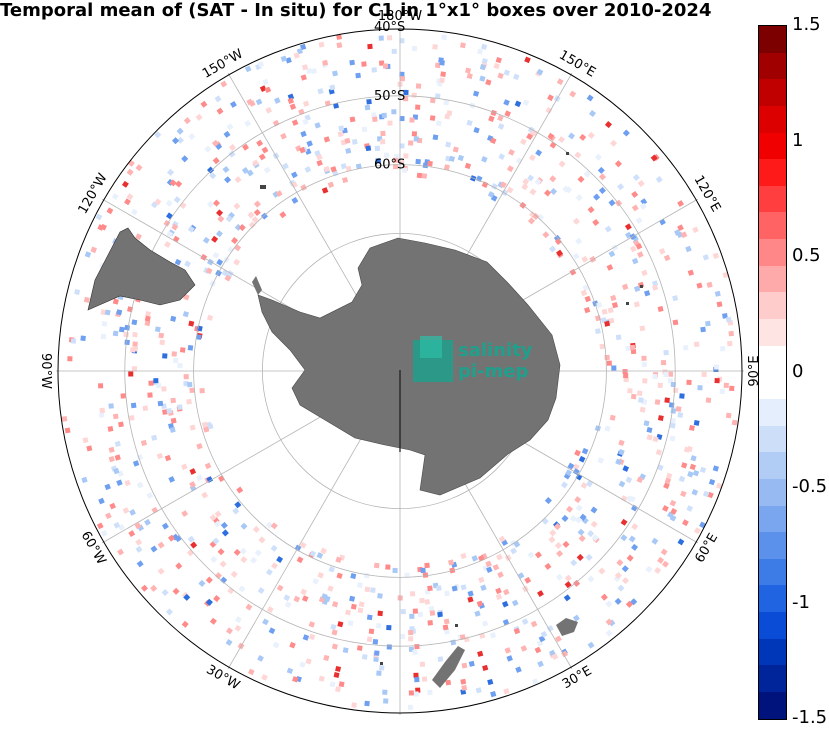  What do you see at coordinates (389, 27) in the screenshot?
I see `parallel-label: 40°S` at bounding box center [389, 27].